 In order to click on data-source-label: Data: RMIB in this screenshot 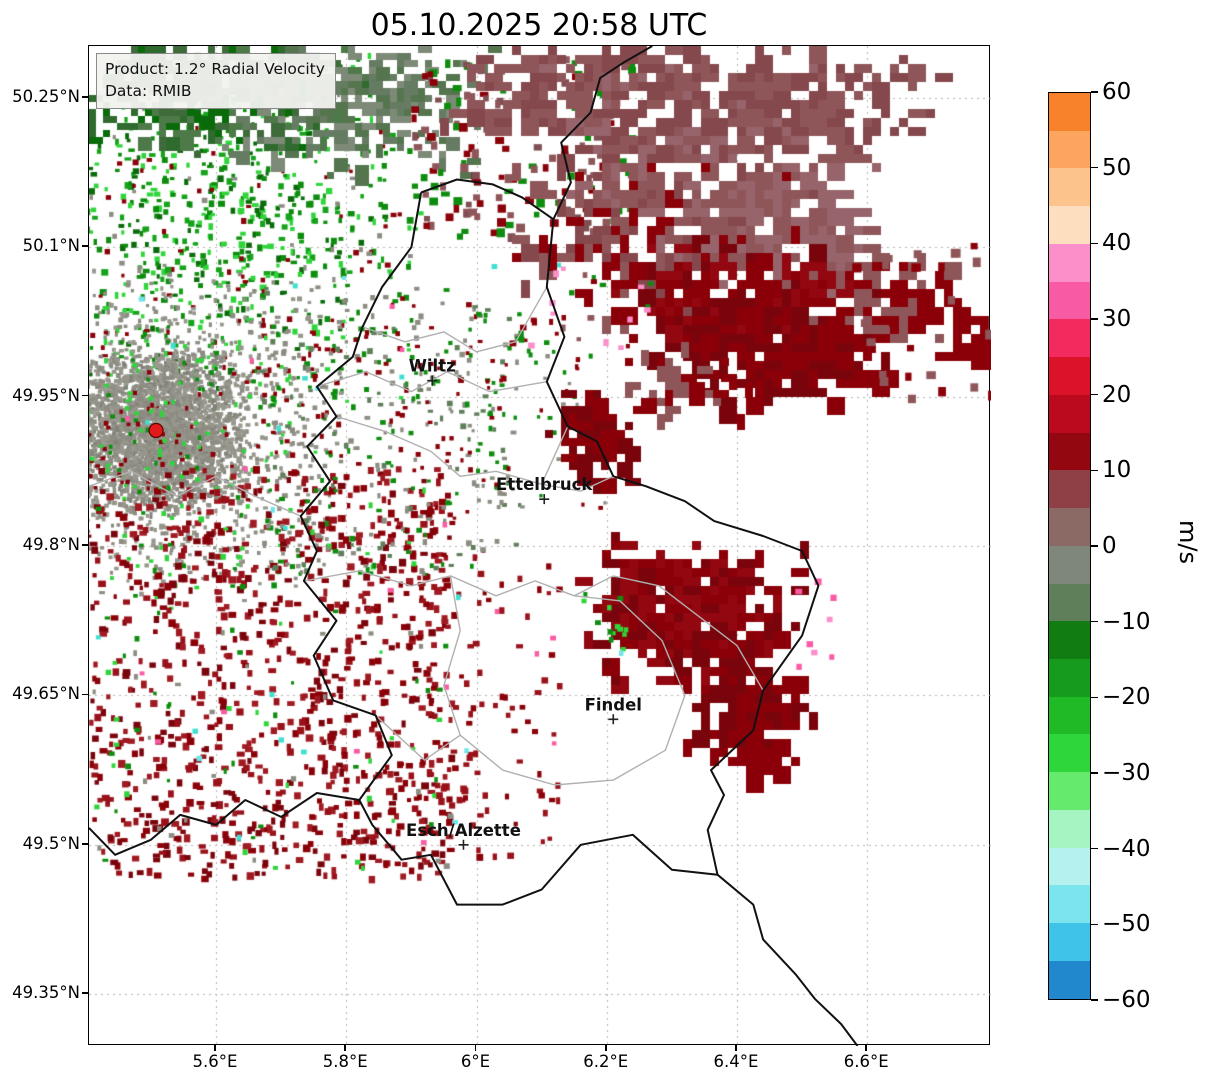, I will do `click(148, 90)`.